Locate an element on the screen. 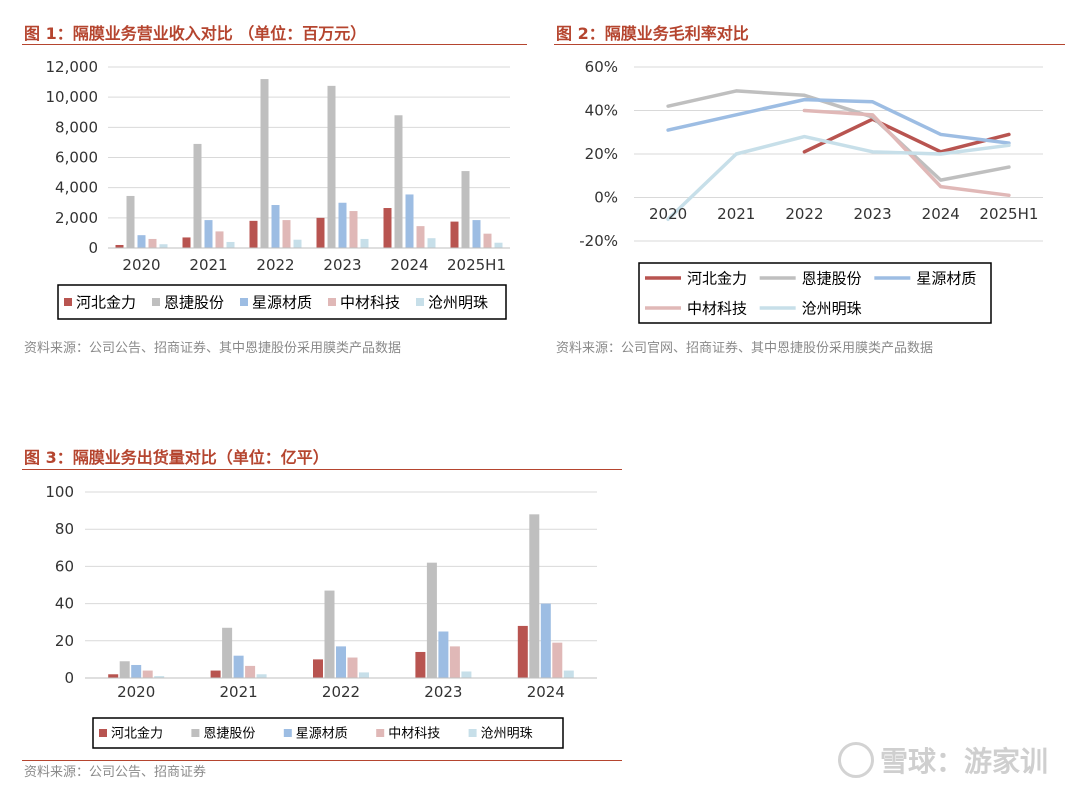 This screenshot has width=1080, height=794. series-line-中材科技 is located at coordinates (906, 153).